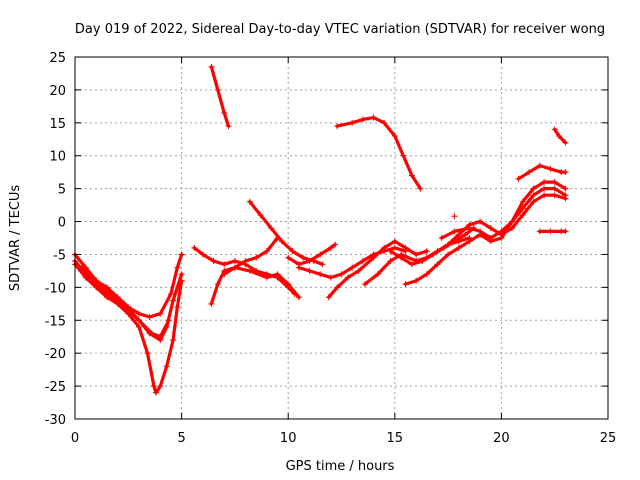 The height and width of the screenshot is (480, 640). Describe the element at coordinates (55, 321) in the screenshot. I see `y-tick-label: -15` at that location.